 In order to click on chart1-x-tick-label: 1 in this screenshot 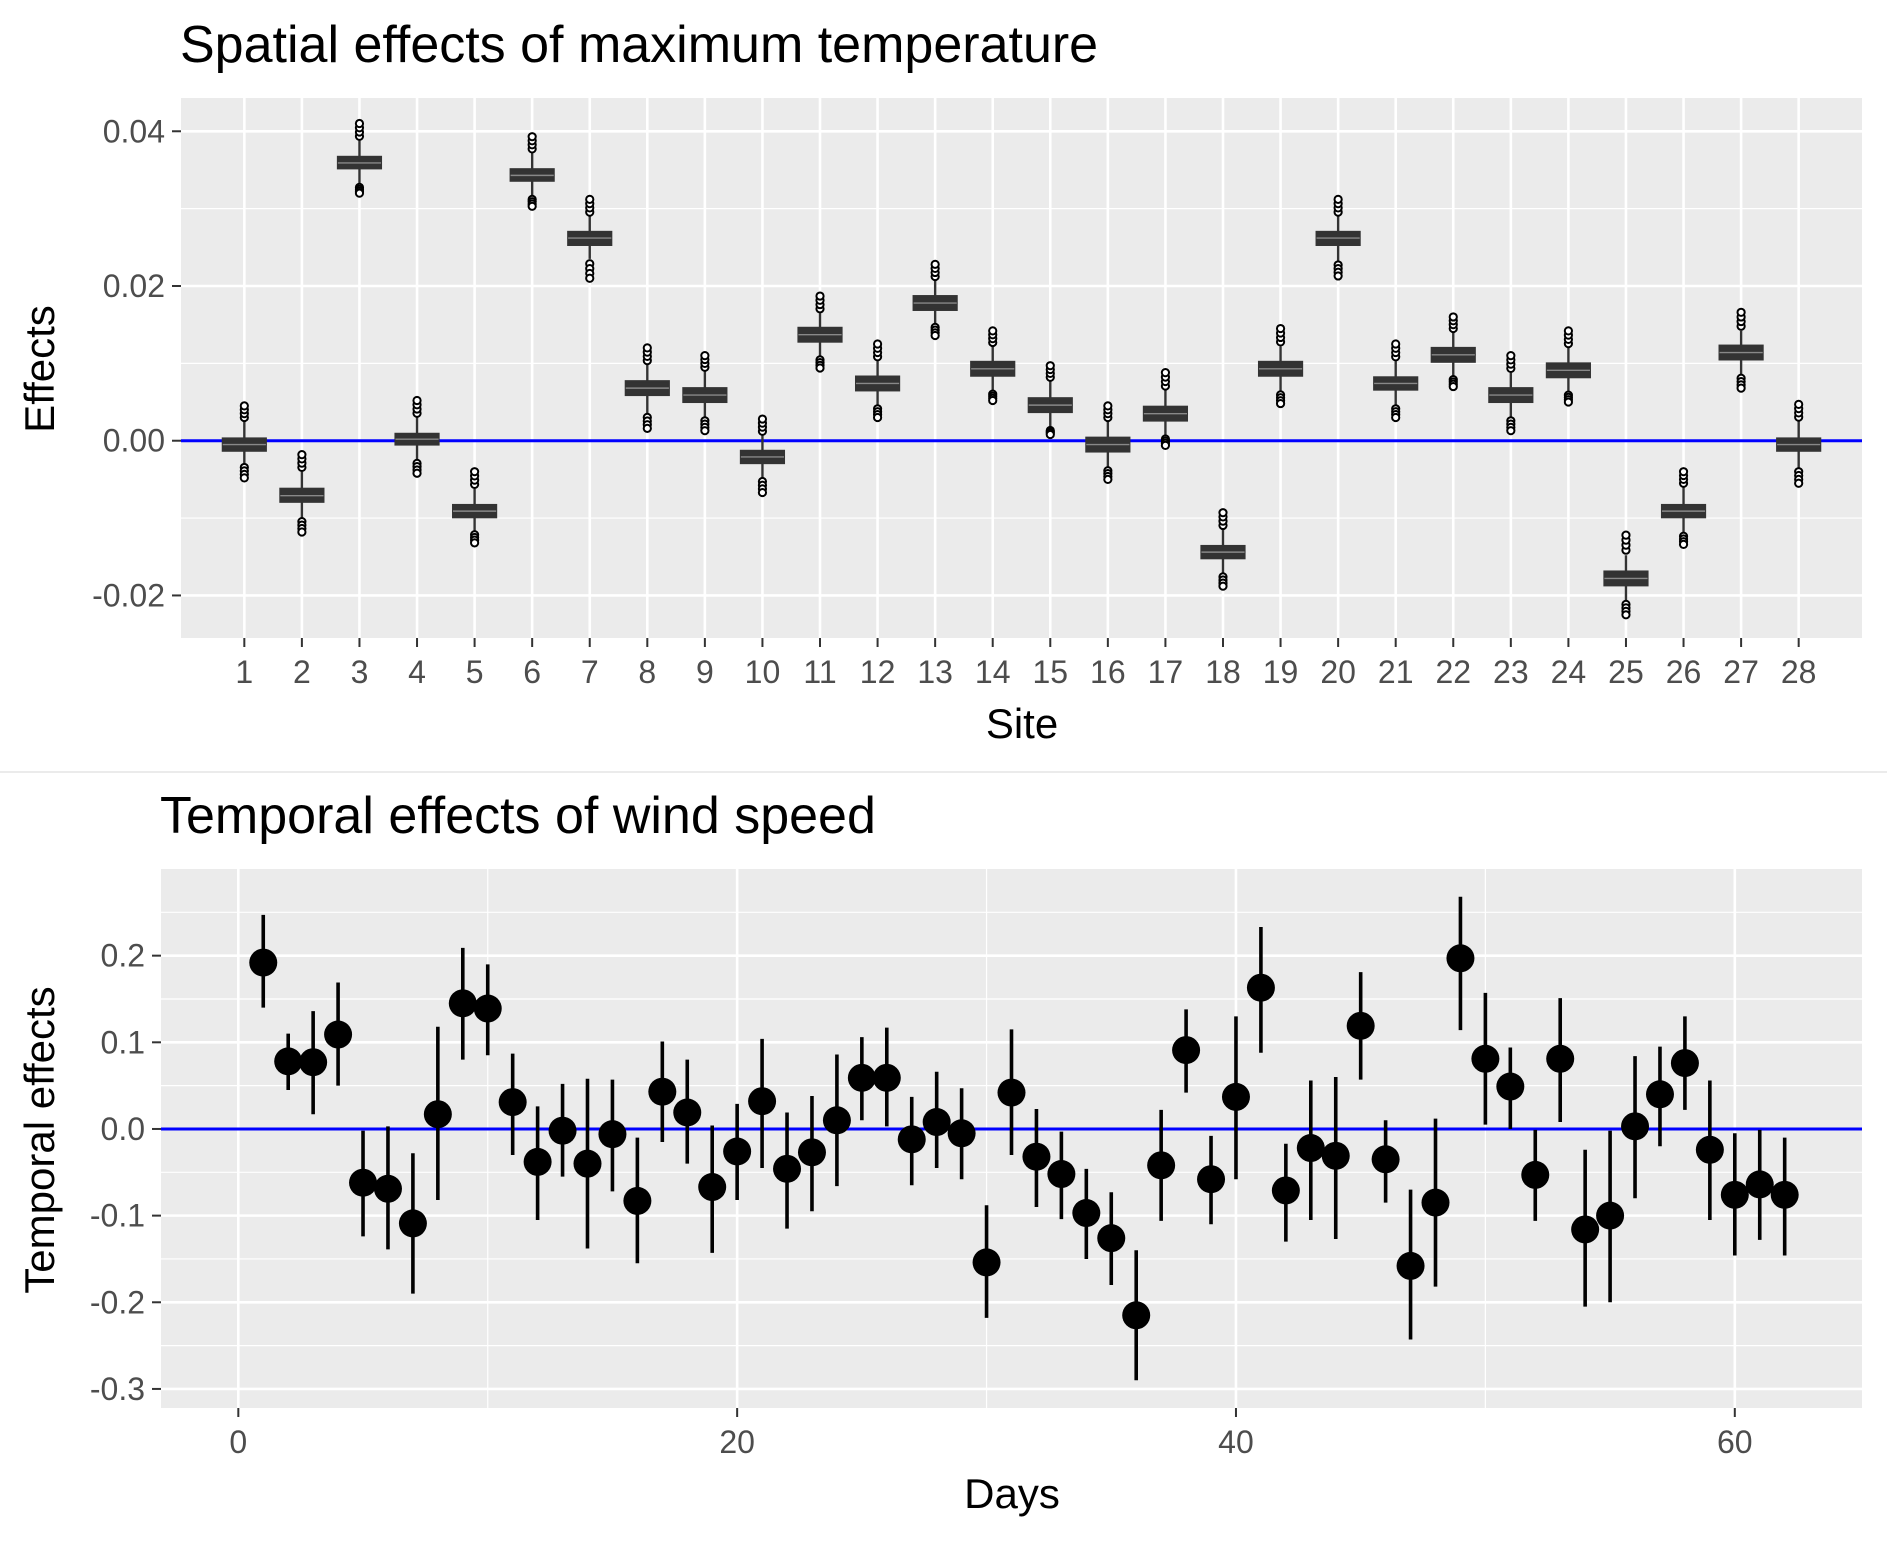, I will do `click(244, 672)`.